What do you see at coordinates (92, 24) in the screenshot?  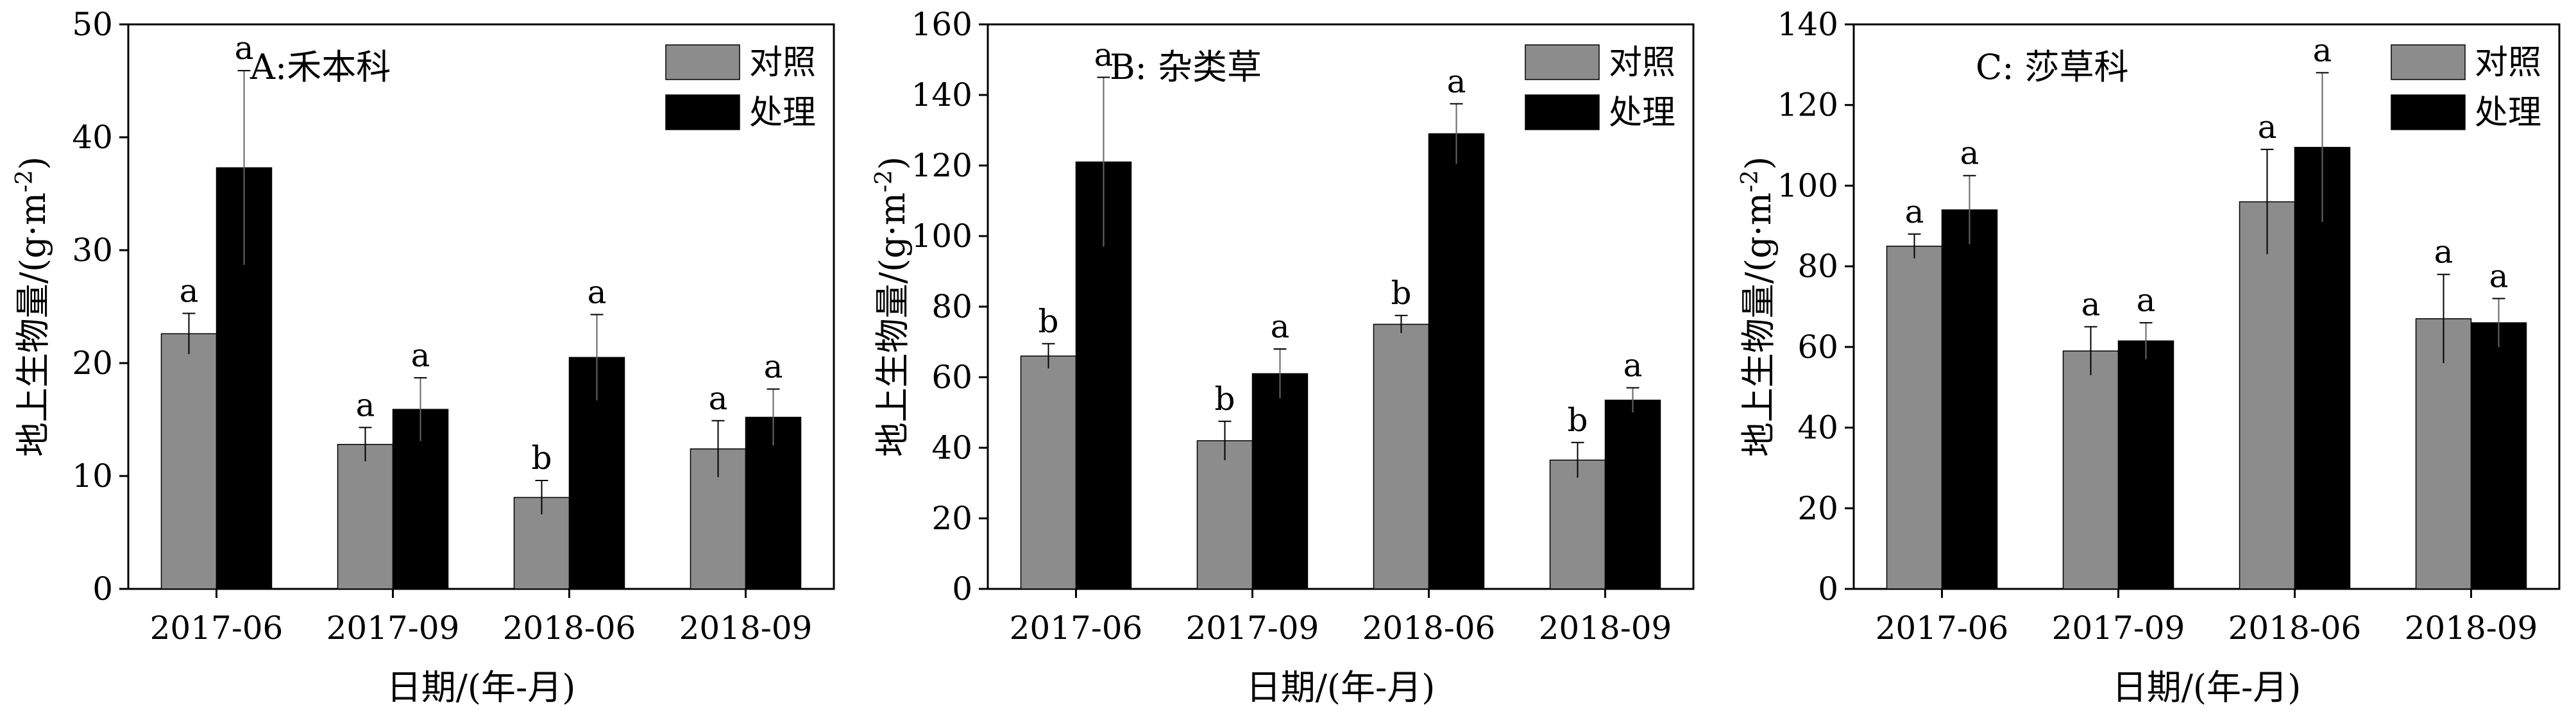 I see `y-tick-label: 50` at bounding box center [92, 24].